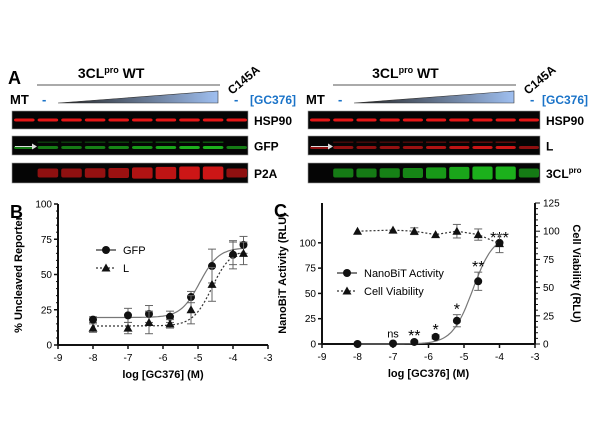 The image size is (600, 447). I want to click on y2-tick-label: 75, so click(549, 260).